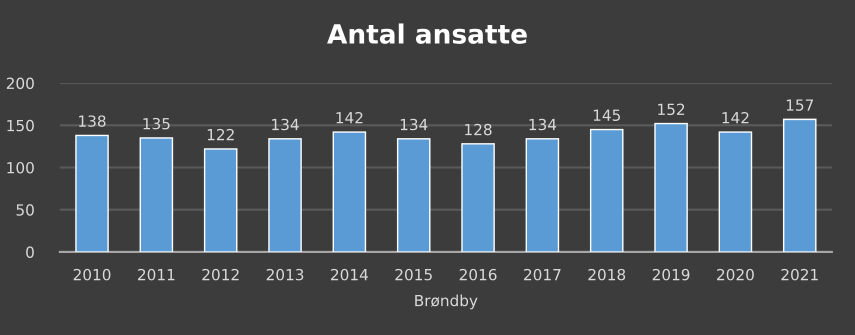 The width and height of the screenshot is (855, 335). I want to click on data-label: 128, so click(478, 130).